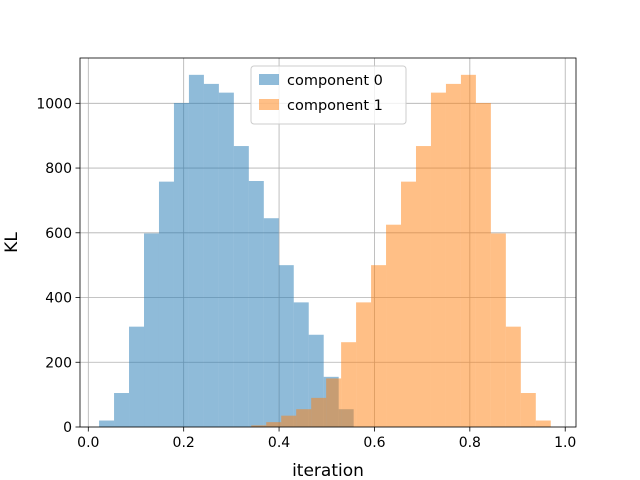 The height and width of the screenshot is (480, 640). I want to click on x-tick-label: 0.2, so click(184, 443).